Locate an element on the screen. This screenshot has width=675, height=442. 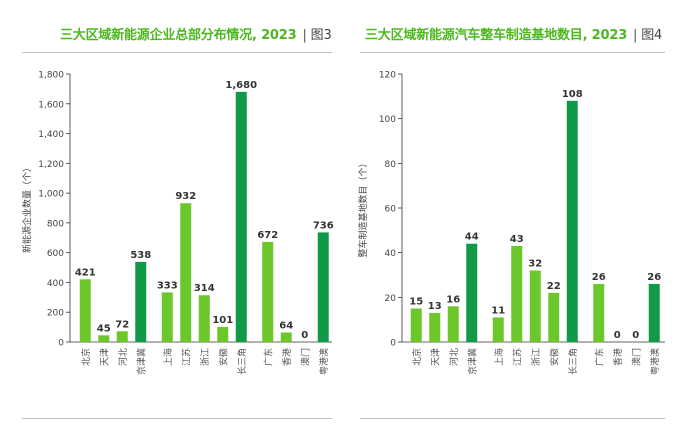
y-tick-label: 120 is located at coordinates (387, 76).